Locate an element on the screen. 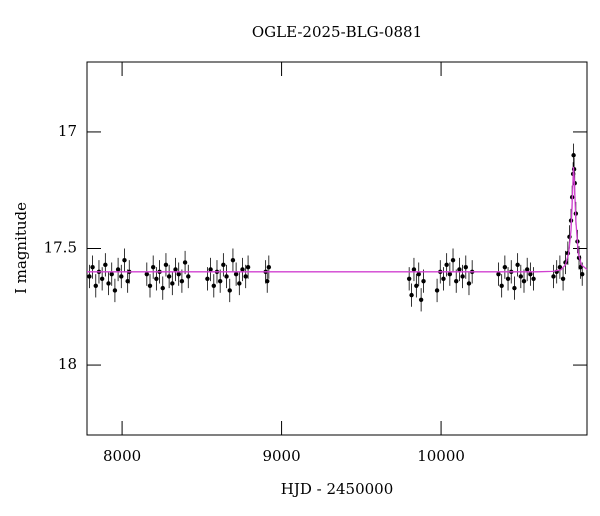  x-tick-label: 10000 is located at coordinates (441, 456).